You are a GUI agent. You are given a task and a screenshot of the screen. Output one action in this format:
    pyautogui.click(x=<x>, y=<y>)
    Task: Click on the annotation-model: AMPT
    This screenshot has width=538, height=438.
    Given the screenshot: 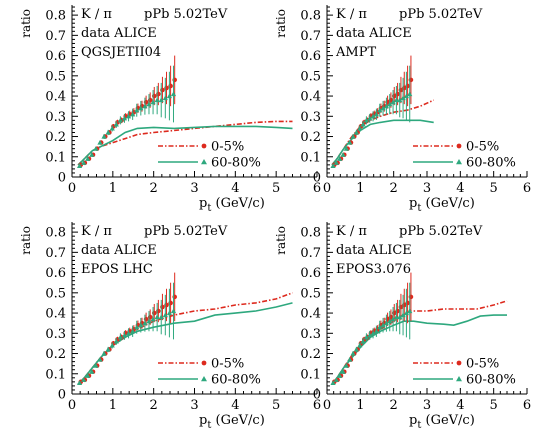 What is the action you would take?
    pyautogui.click(x=355, y=52)
    